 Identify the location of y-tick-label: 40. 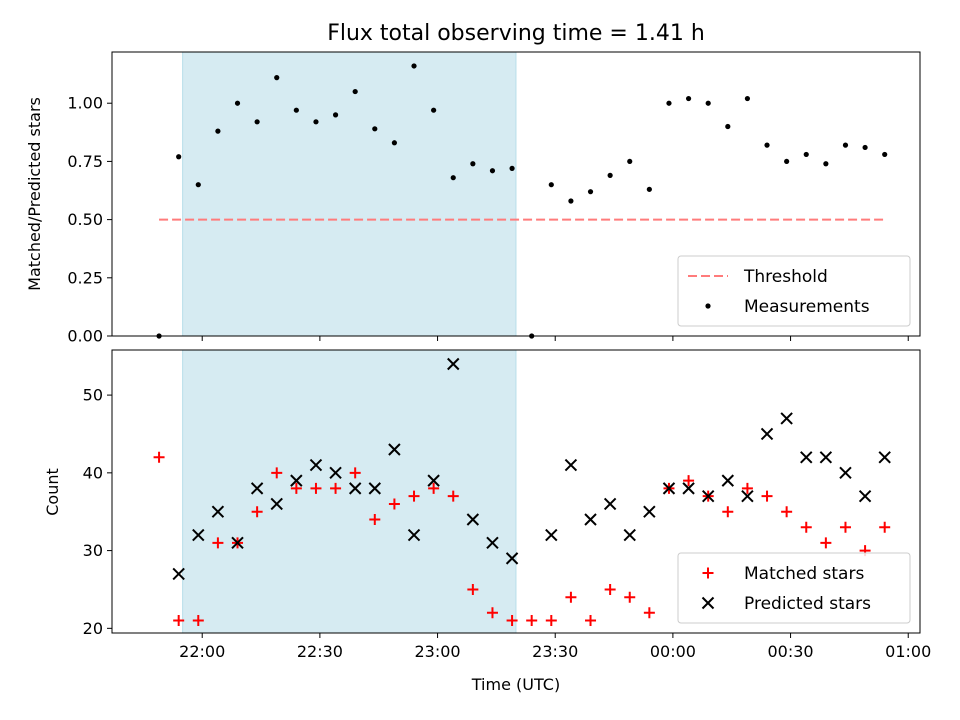
(93, 472).